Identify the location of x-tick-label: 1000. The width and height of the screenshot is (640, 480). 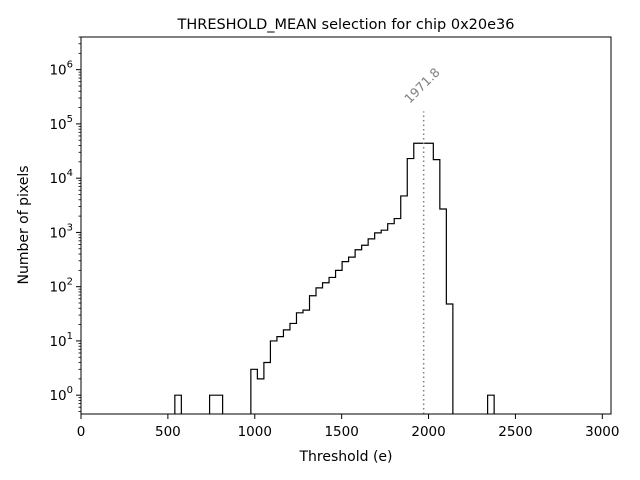
(255, 432).